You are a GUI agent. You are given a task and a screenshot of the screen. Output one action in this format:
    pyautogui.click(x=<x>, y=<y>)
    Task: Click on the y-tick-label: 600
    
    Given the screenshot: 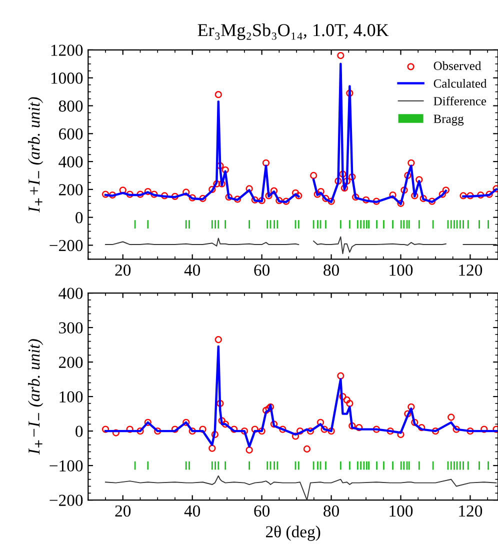 What is the action you would take?
    pyautogui.click(x=71, y=134)
    